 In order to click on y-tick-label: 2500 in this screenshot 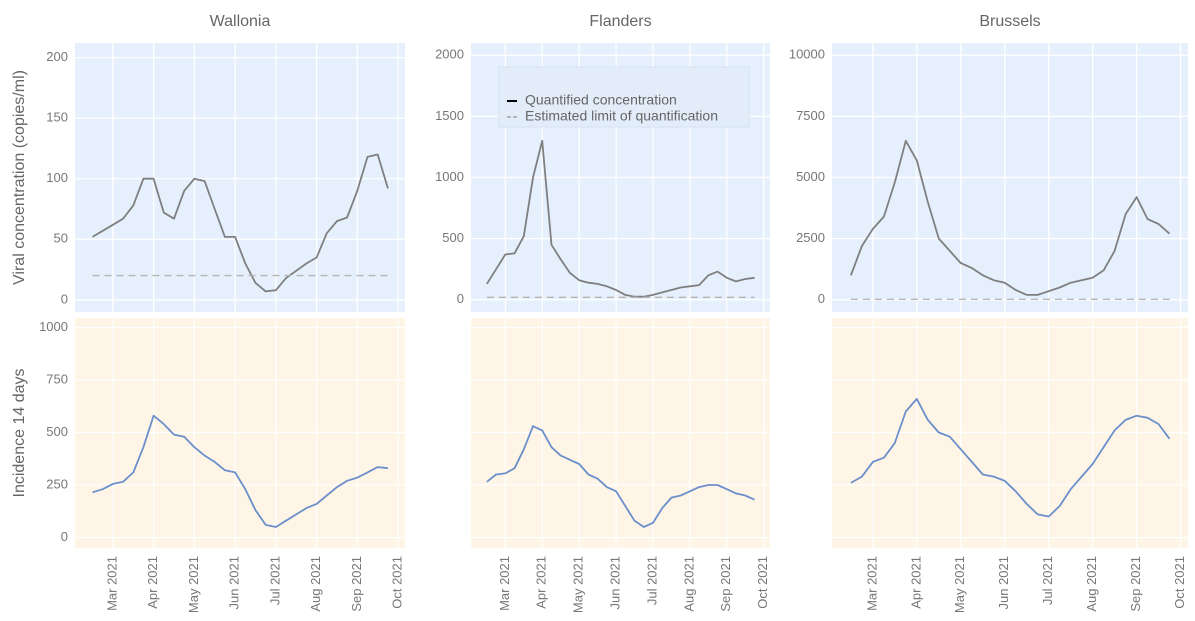, I will do `click(810, 237)`.